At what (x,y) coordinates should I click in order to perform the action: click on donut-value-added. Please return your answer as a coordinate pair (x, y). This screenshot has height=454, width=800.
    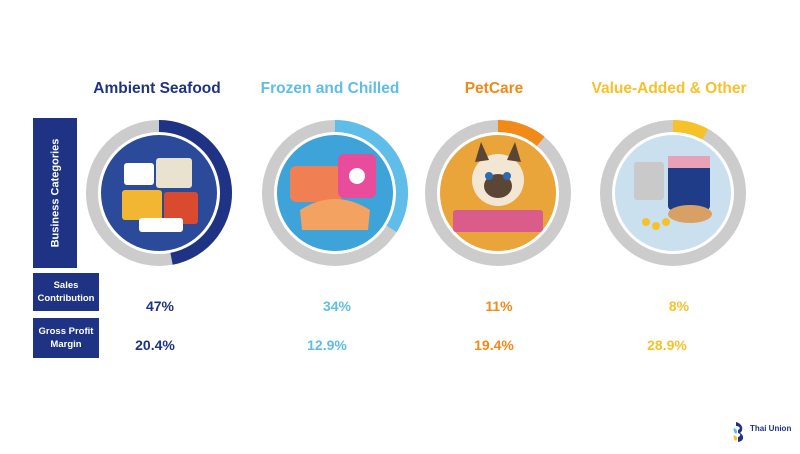
    Looking at the image, I should click on (673, 193).